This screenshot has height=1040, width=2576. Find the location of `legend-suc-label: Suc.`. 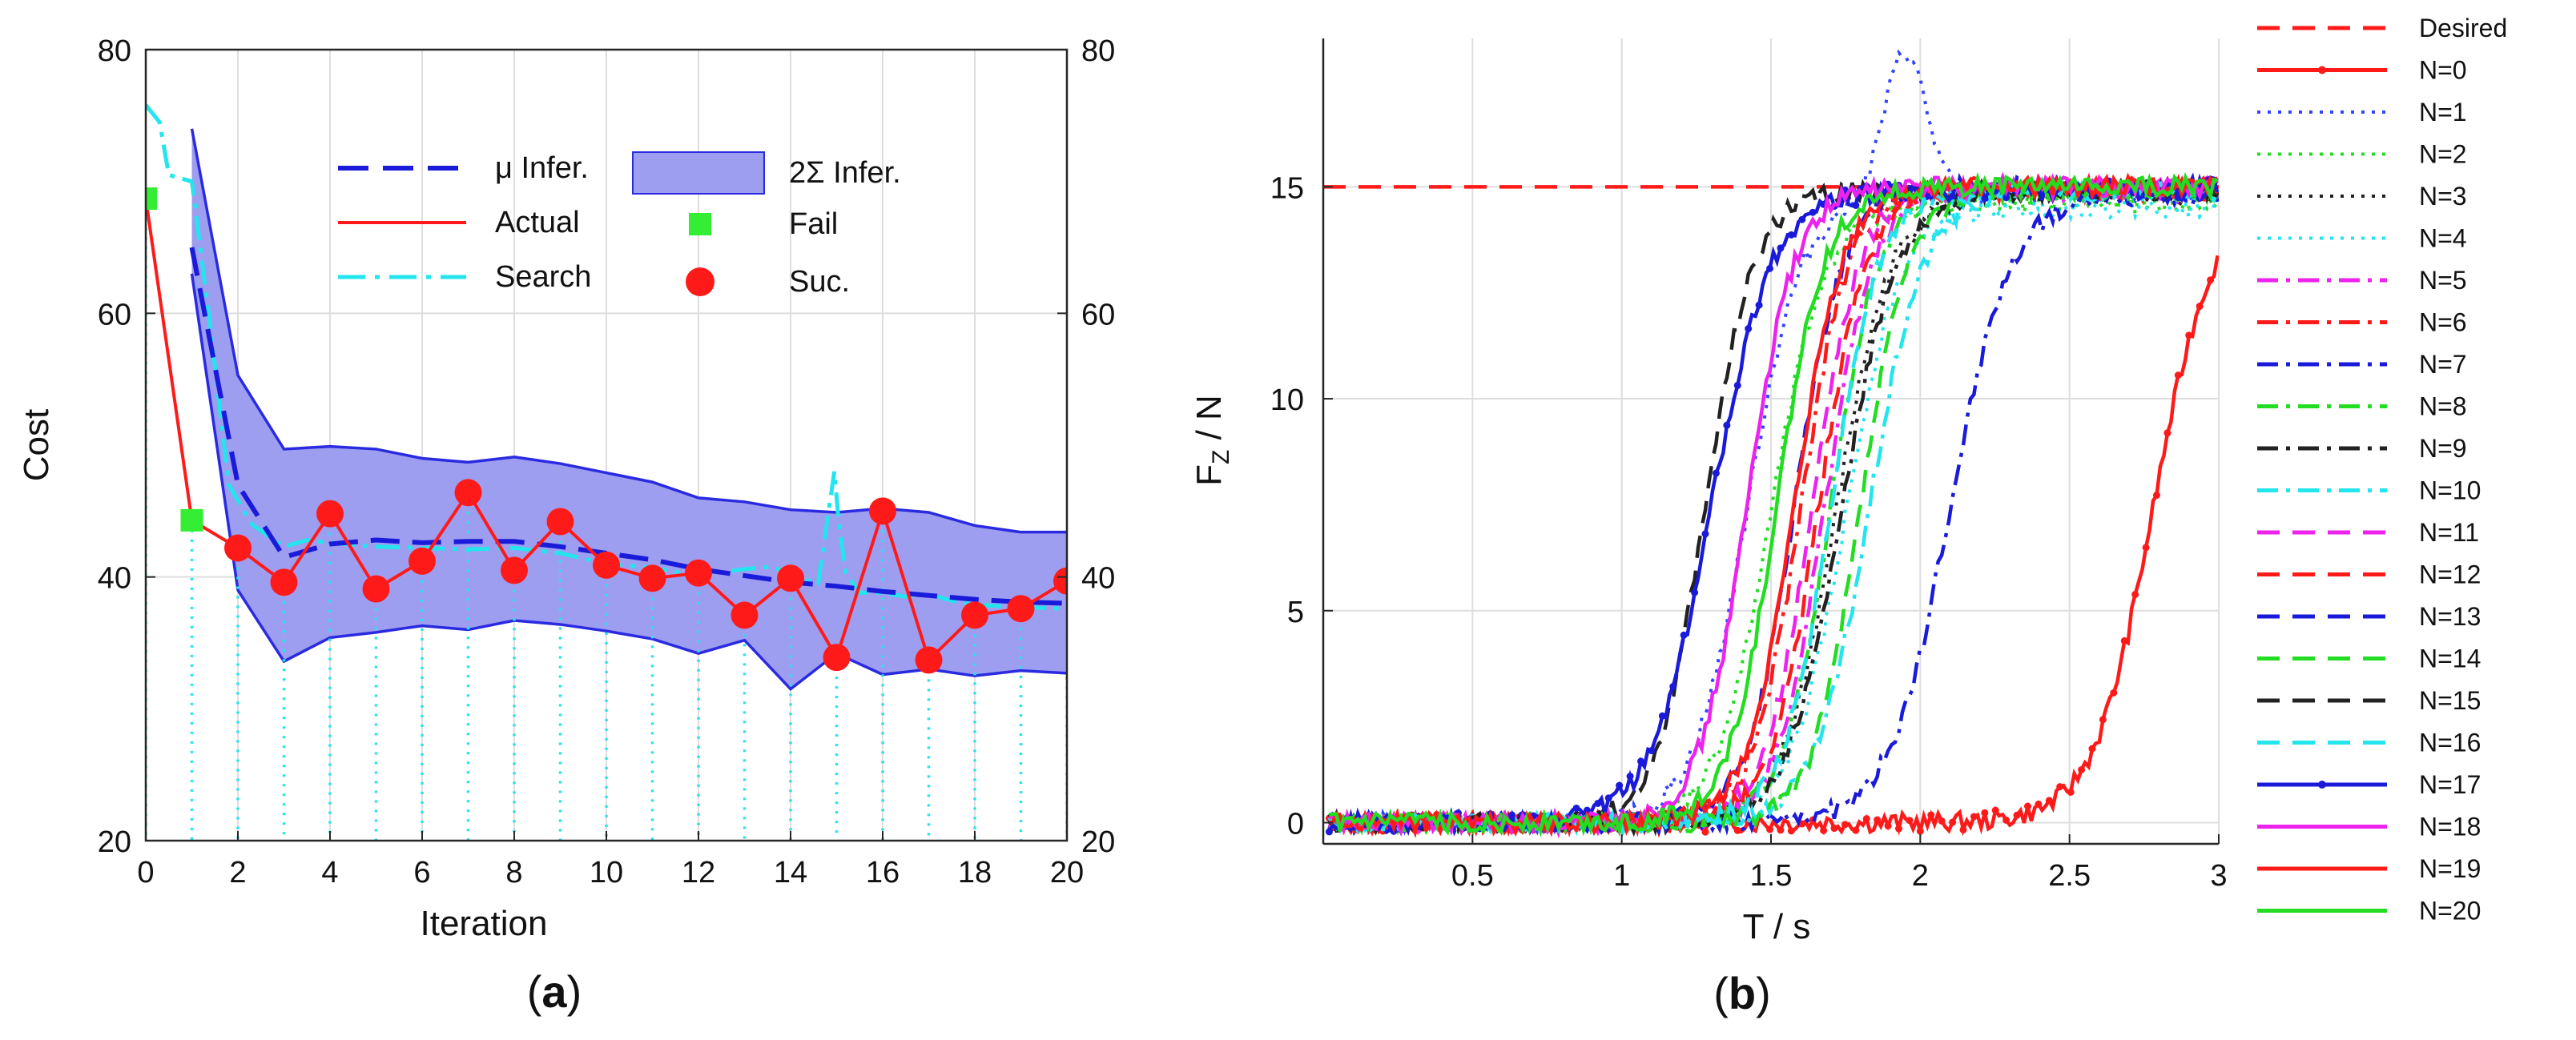

legend-suc-label: Suc. is located at coordinates (819, 282).